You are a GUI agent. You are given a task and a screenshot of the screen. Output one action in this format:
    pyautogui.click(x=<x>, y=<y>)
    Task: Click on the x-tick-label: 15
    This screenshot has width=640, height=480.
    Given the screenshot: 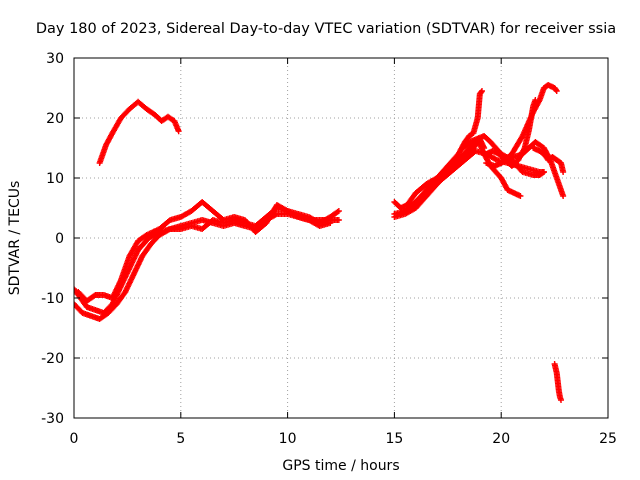 What is the action you would take?
    pyautogui.click(x=394, y=439)
    